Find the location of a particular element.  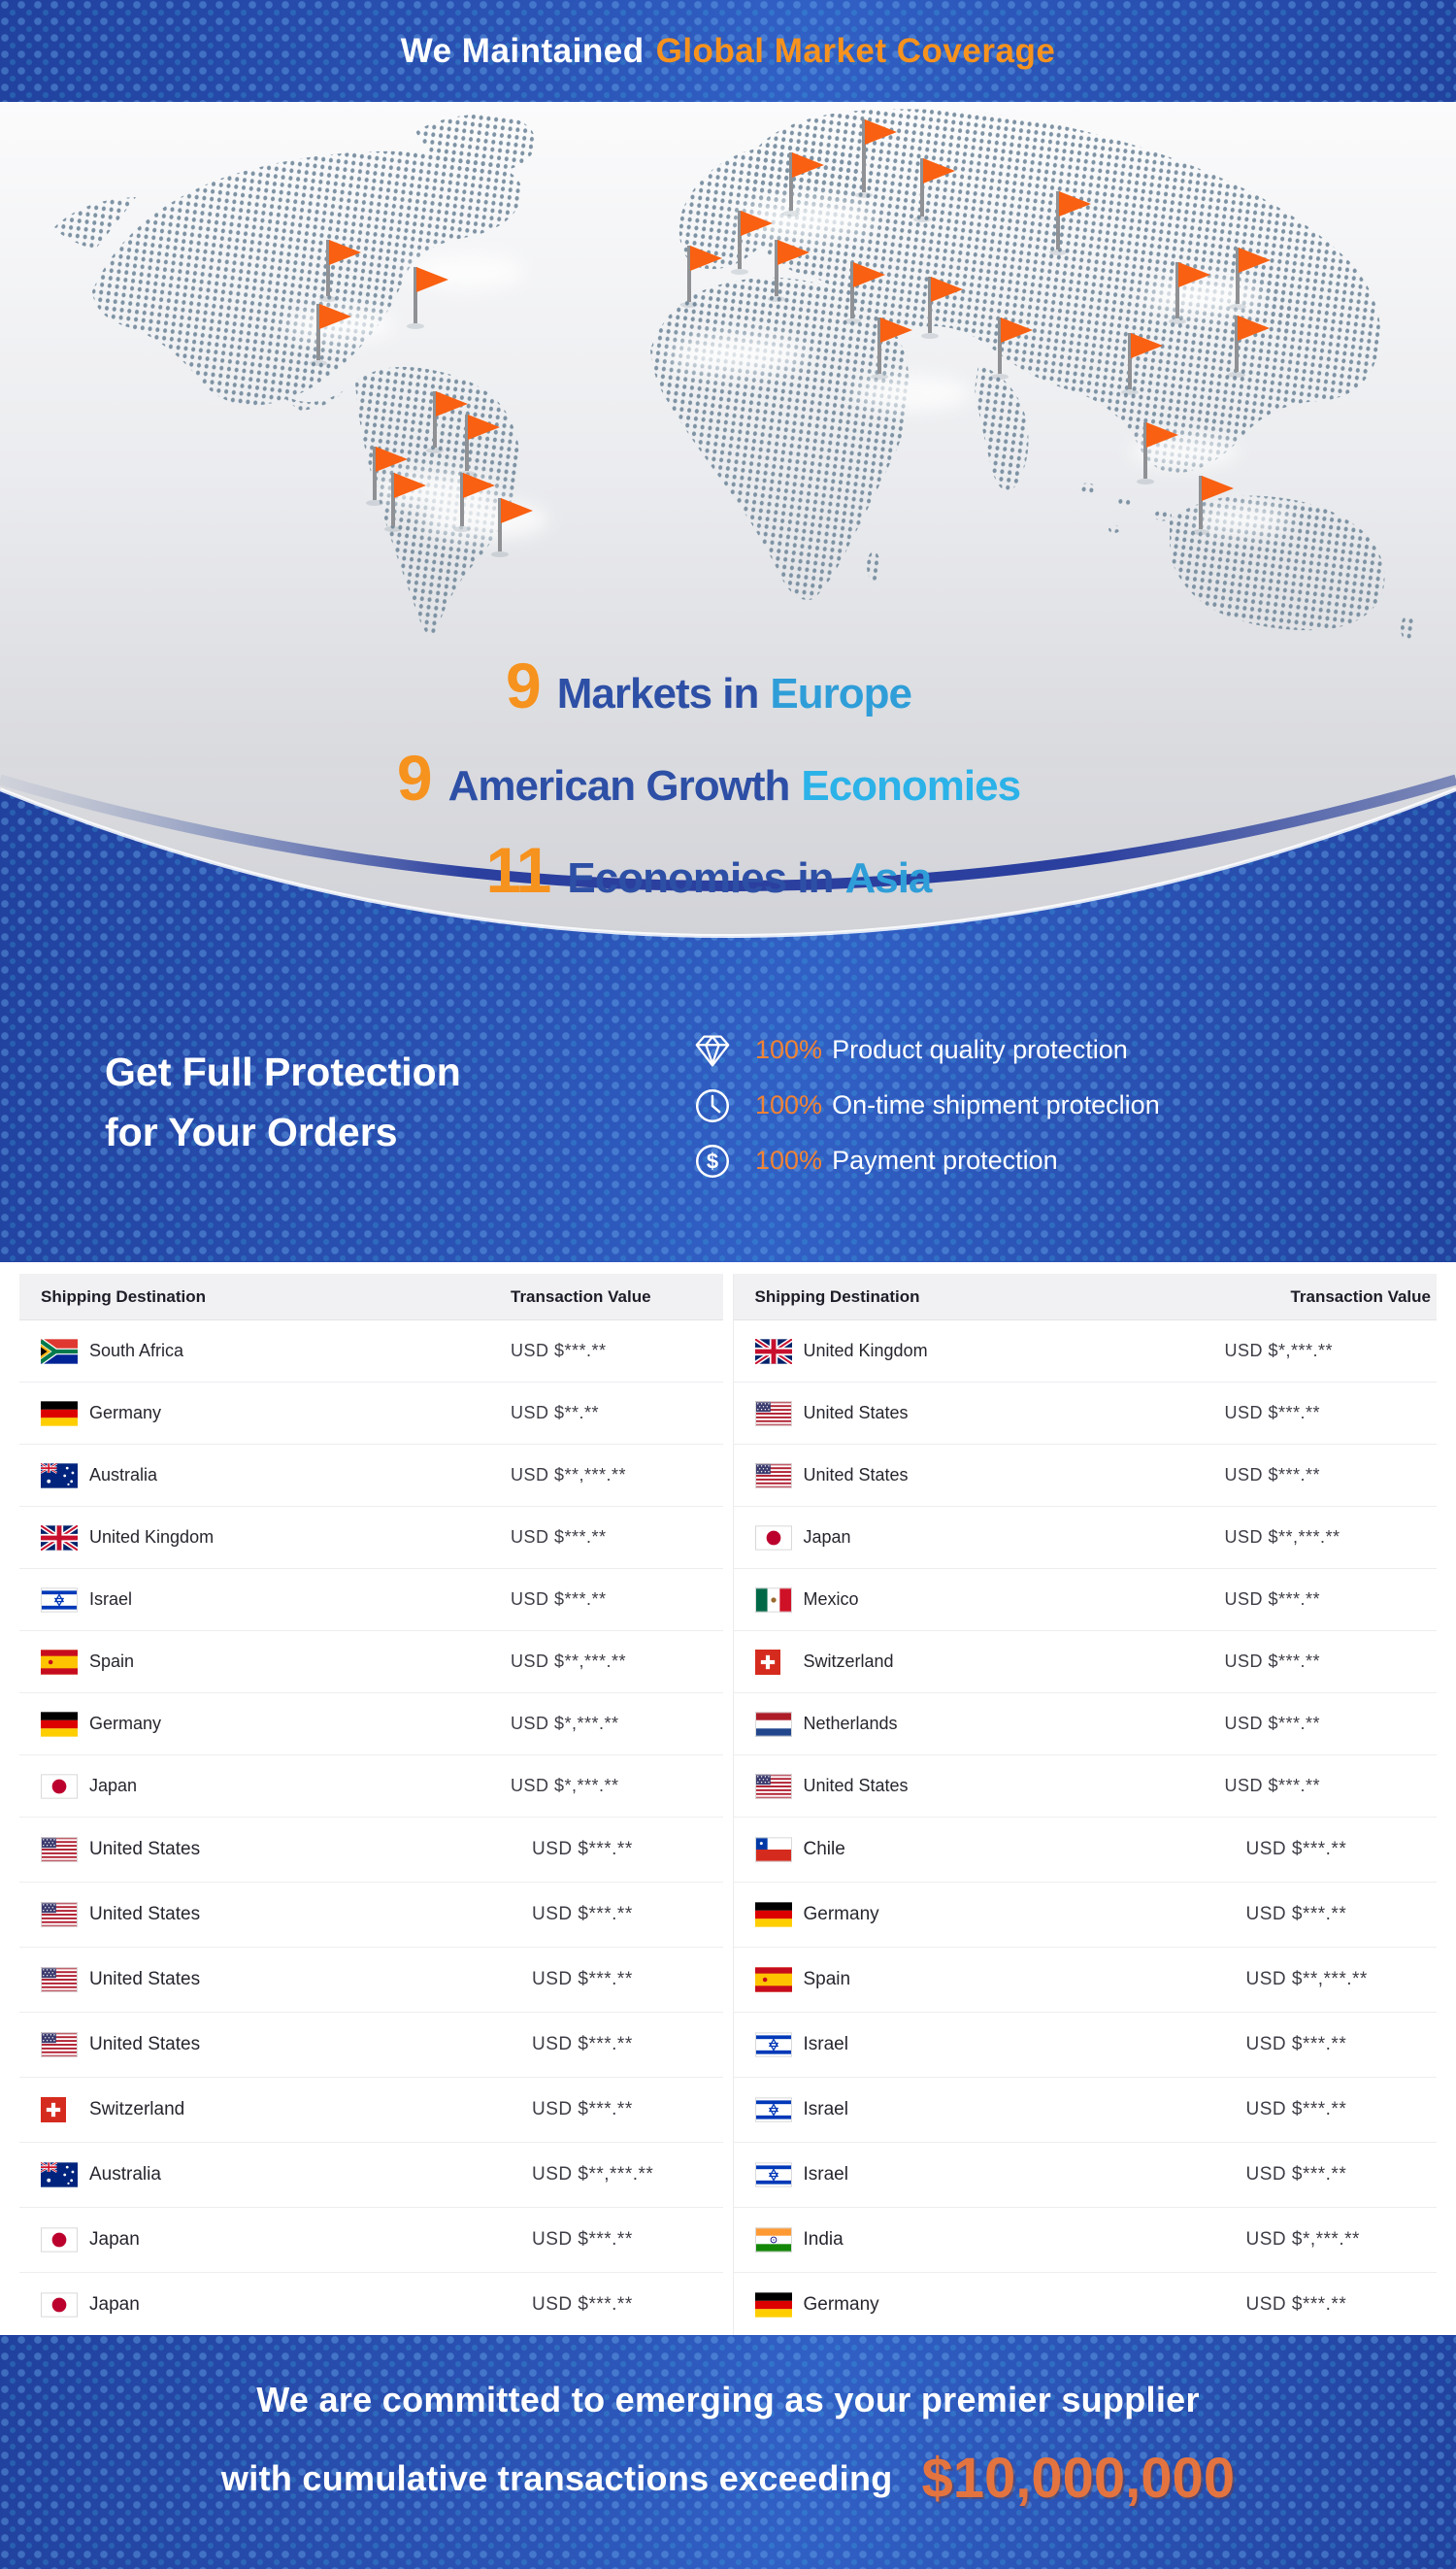

mexico-flag-icon is located at coordinates (773, 1600).